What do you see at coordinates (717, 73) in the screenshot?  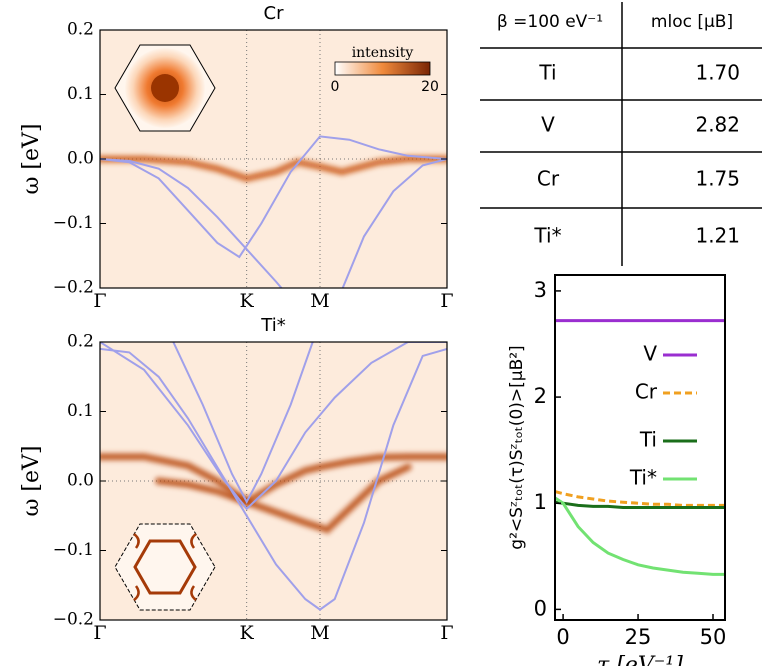 I see `table-cell: 1.70` at bounding box center [717, 73].